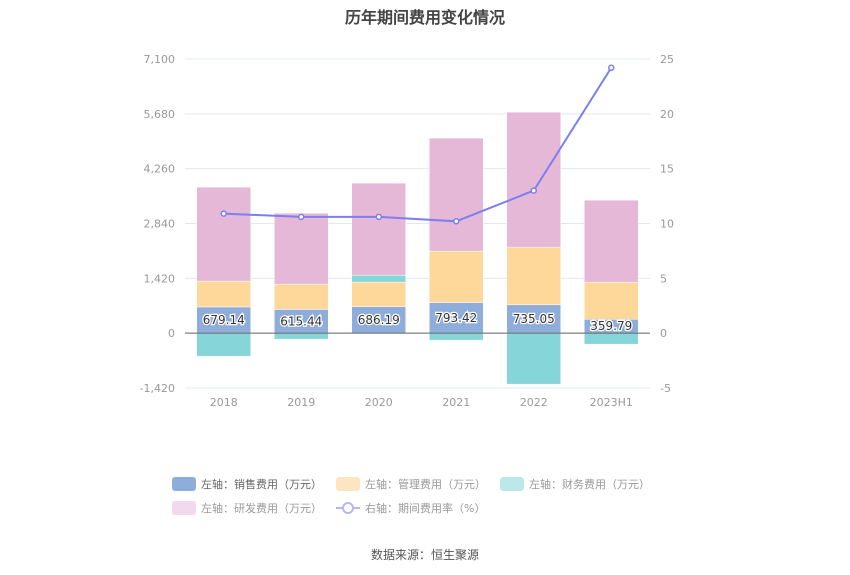 Image resolution: width=850 pixels, height=575 pixels. Describe the element at coordinates (534, 402) in the screenshot. I see `x-axis-tick-label: 2022` at that location.